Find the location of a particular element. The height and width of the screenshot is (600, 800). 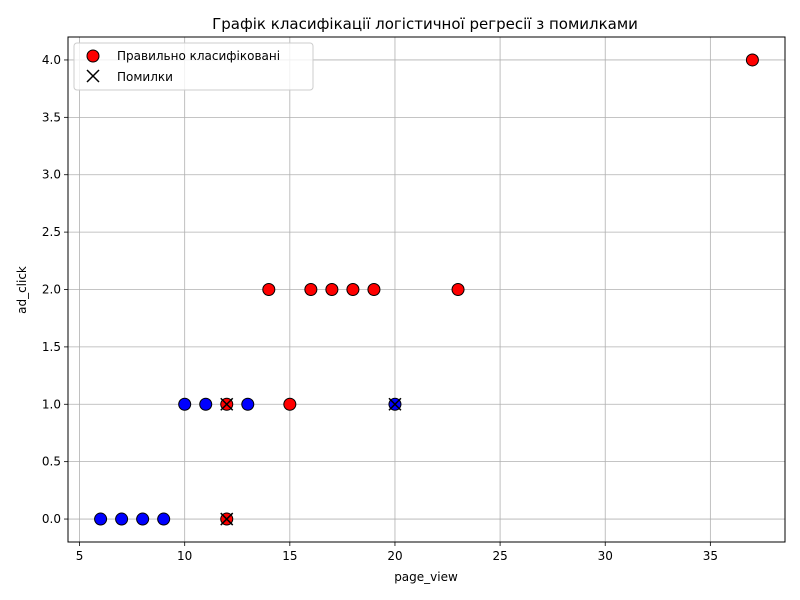

legend-label-errors: Помилки is located at coordinates (145, 77).